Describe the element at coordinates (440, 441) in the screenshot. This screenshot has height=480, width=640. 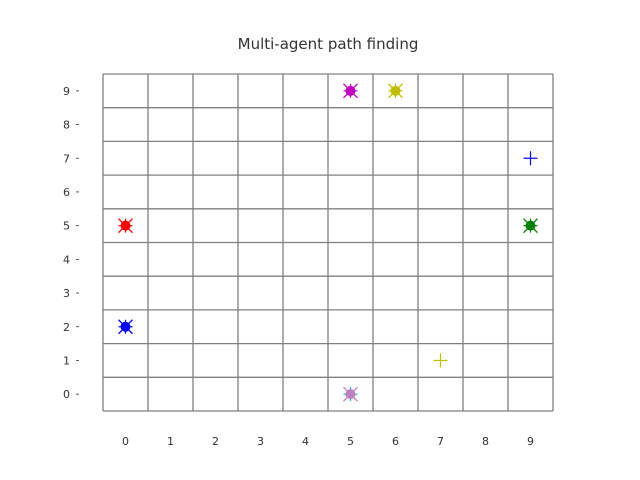
I see `x-tick-label: 7` at that location.